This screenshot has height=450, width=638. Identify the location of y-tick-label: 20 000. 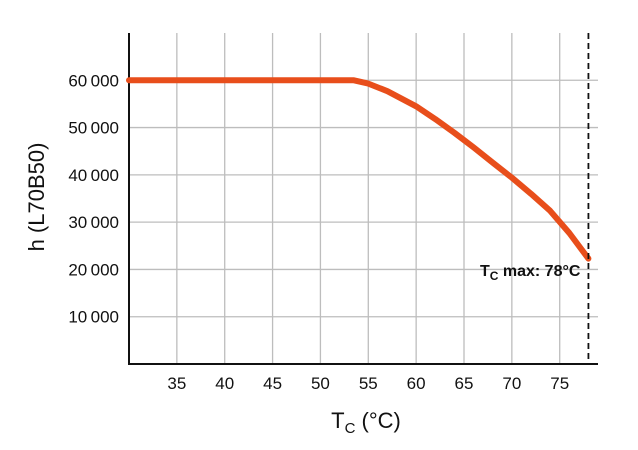
(93, 269).